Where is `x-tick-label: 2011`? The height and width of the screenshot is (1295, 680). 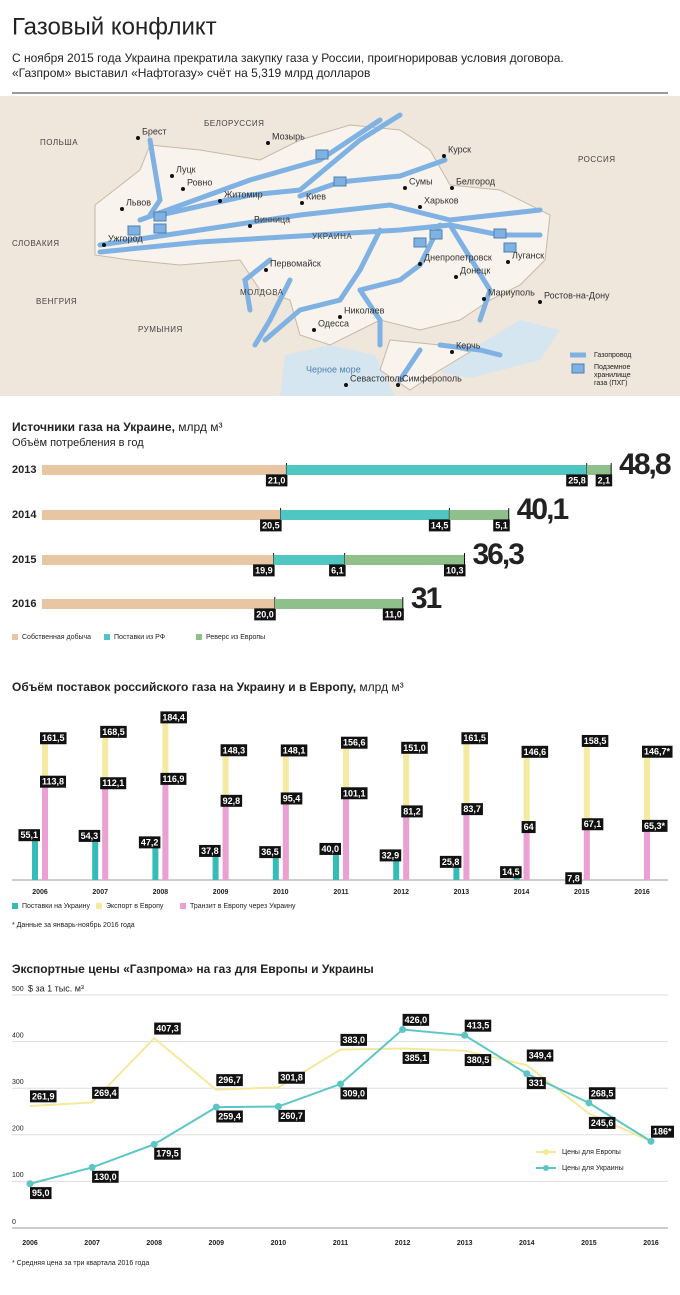 x-tick-label: 2011 is located at coordinates (340, 892).